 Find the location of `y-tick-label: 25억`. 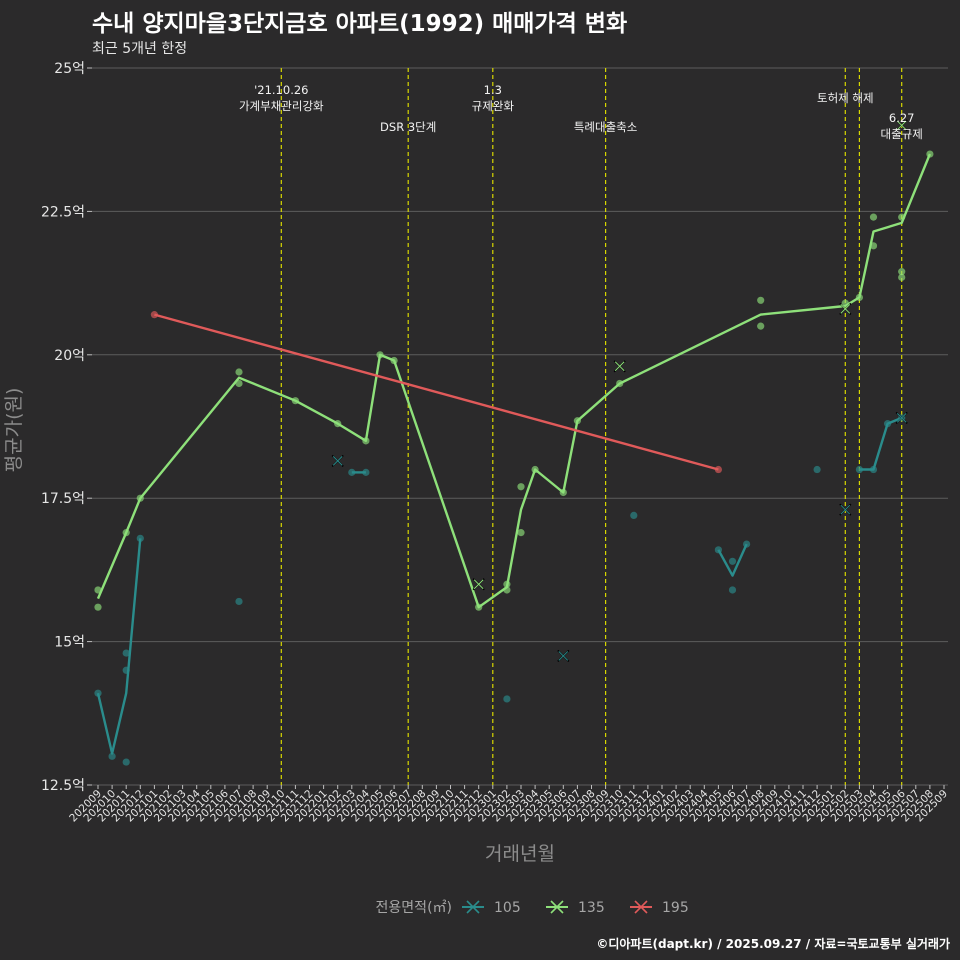

y-tick-label: 25억 is located at coordinates (69, 69).